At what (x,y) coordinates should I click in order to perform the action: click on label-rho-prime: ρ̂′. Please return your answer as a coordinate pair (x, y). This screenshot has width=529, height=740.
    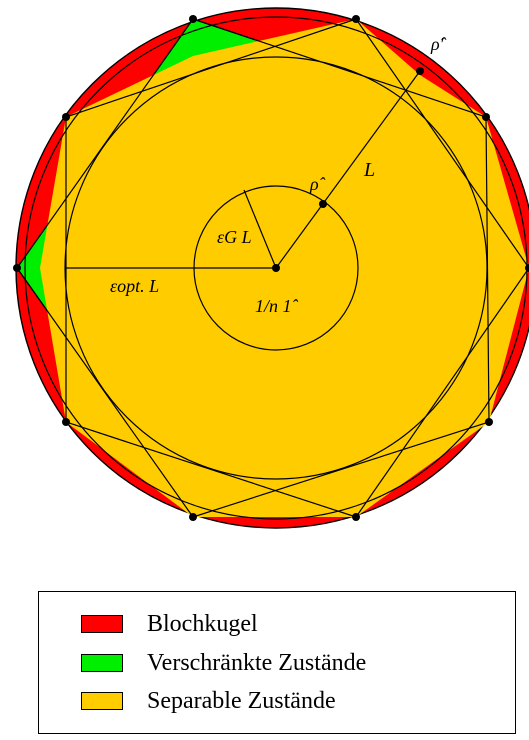
    Looking at the image, I should click on (438, 44).